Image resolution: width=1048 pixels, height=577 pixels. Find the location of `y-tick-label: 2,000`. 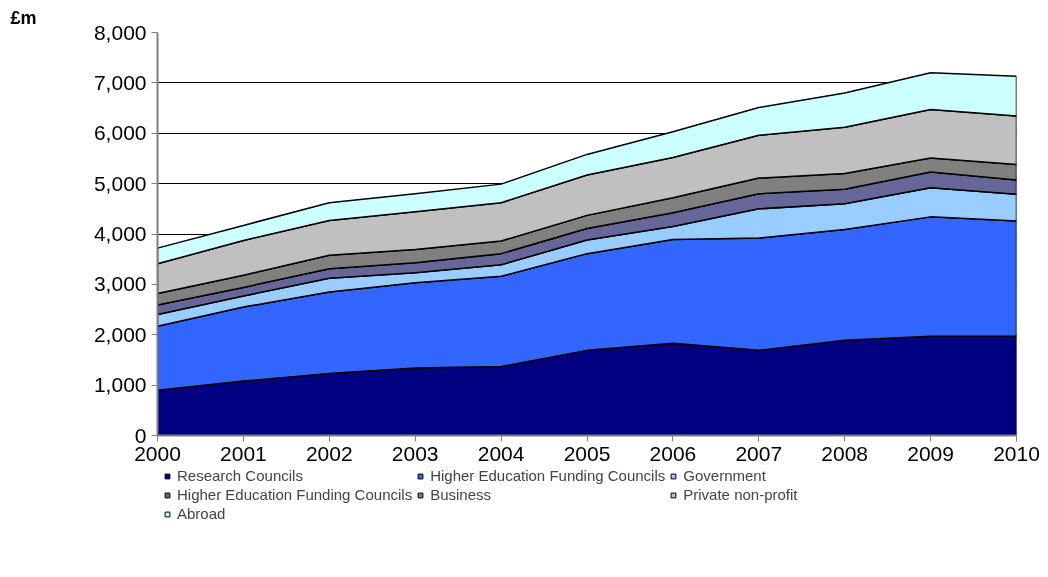

y-tick-label: 2,000 is located at coordinates (120, 334).